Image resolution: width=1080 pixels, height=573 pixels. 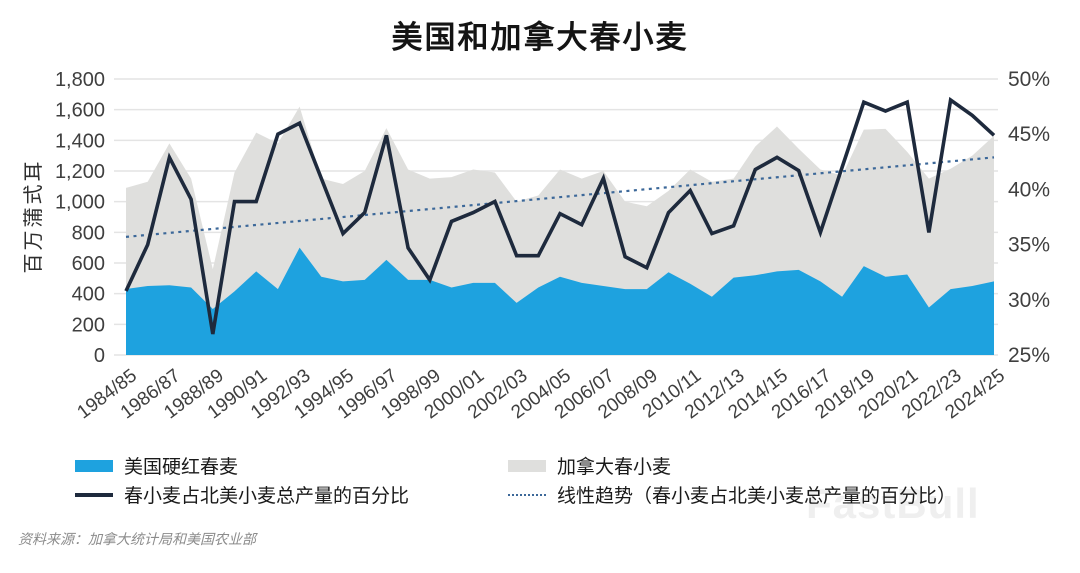 What do you see at coordinates (1029, 245) in the screenshot?
I see `svg-text: 35%` at bounding box center [1029, 245].